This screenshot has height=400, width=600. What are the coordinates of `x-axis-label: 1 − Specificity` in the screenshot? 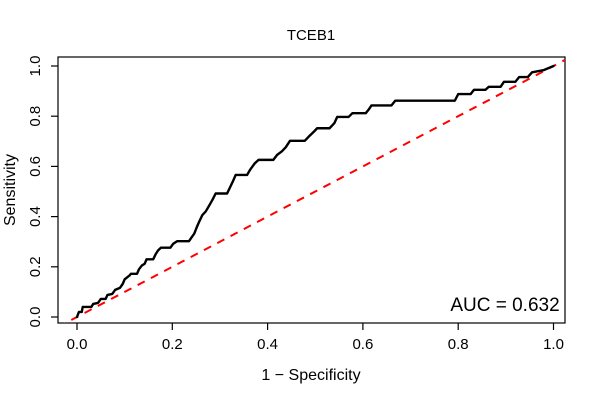 It's located at (310, 375).